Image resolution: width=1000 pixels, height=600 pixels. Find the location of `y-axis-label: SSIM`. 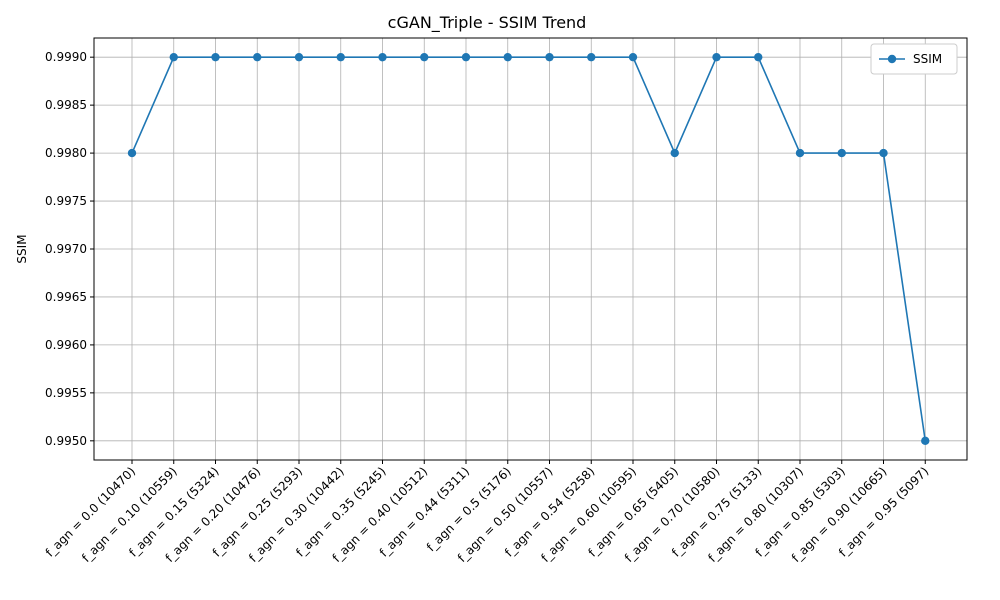

y-axis-label: SSIM is located at coordinates (22, 248).